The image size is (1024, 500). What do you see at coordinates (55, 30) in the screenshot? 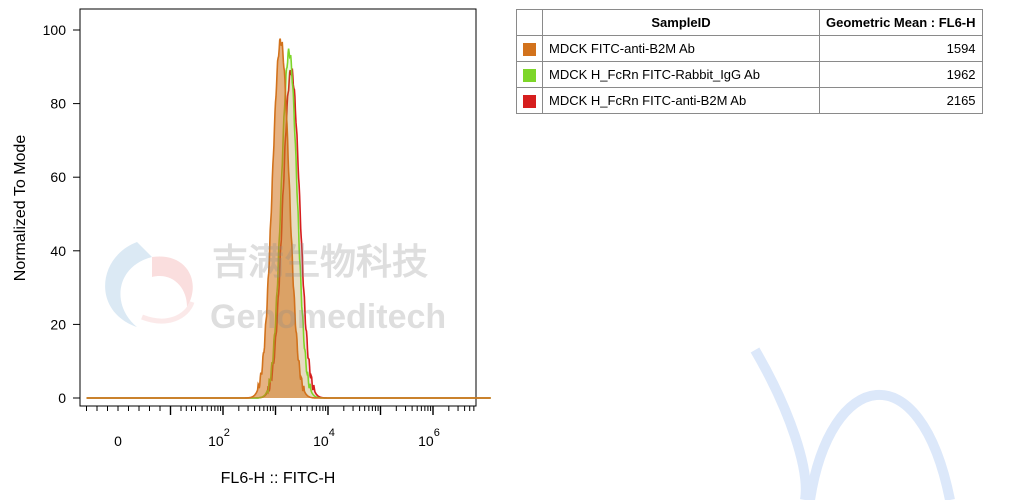
I see `y-tick-label: 100` at bounding box center [55, 30].